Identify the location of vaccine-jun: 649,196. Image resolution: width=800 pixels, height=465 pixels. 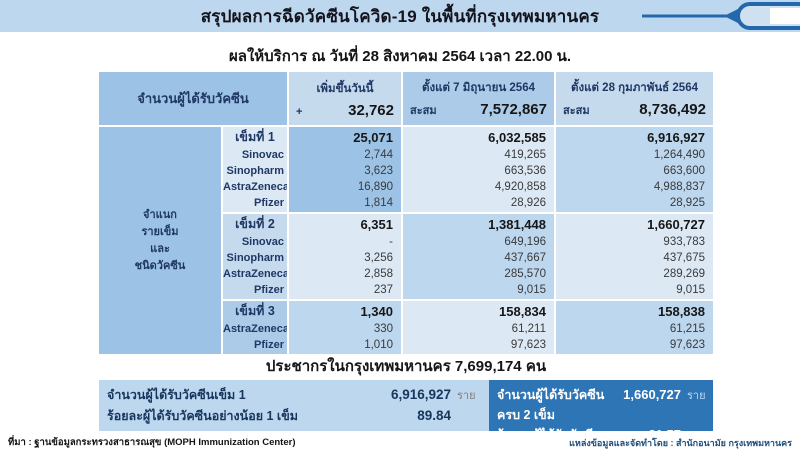
(525, 242).